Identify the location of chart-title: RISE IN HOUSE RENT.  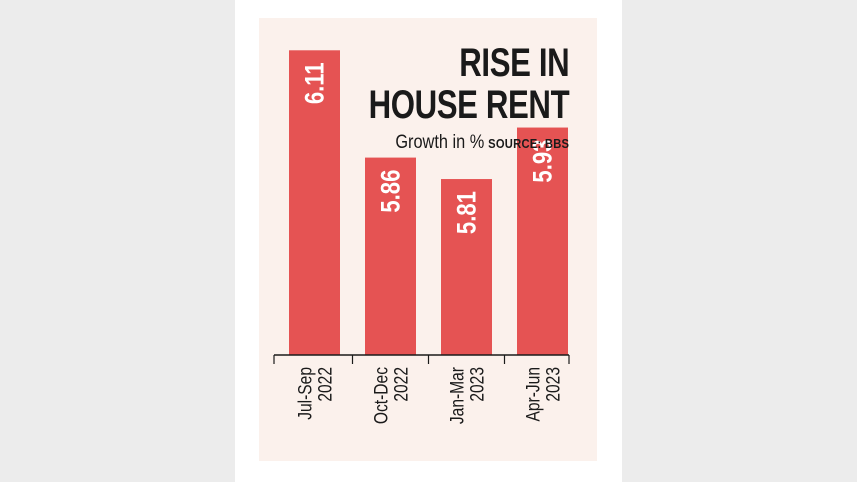
(468, 84).